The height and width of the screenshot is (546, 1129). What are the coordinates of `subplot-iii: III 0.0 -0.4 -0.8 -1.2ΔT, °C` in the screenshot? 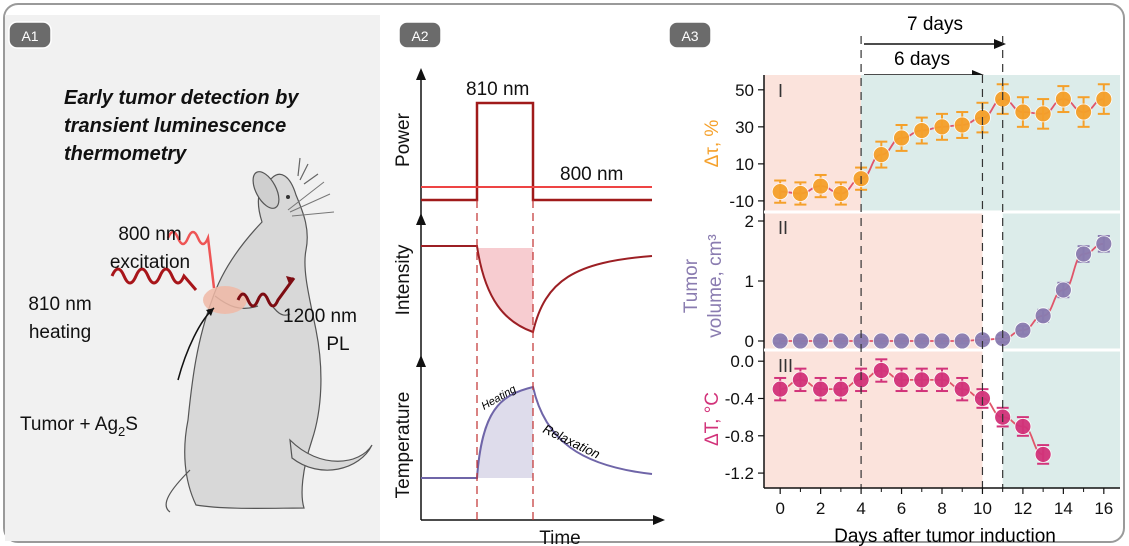 It's located at (911, 419).